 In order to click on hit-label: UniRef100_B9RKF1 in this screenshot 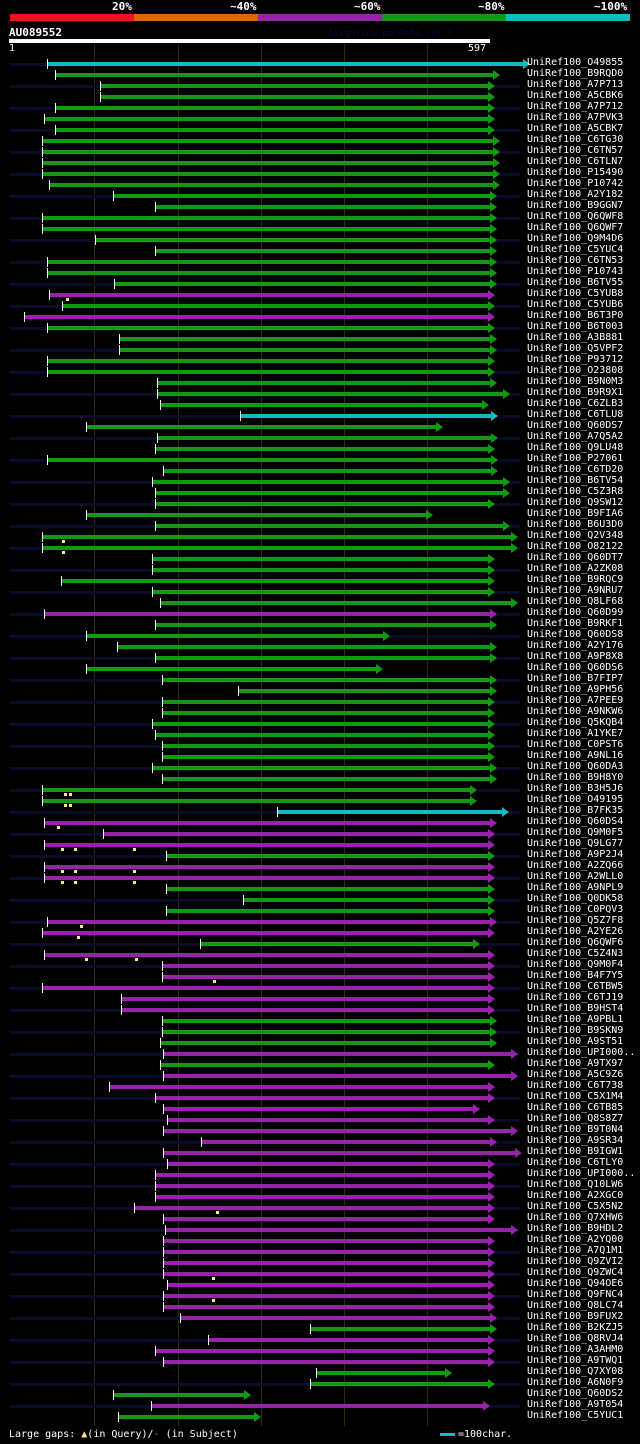, I will do `click(575, 623)`.